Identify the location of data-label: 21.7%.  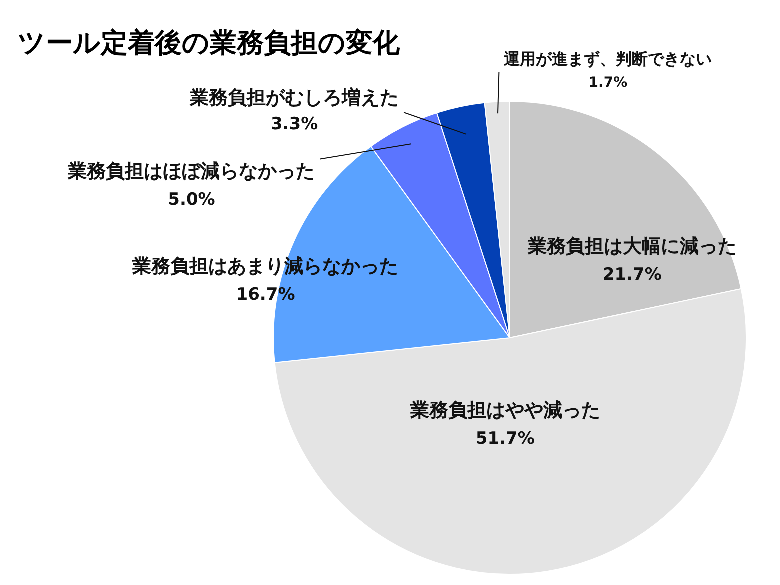
(632, 275).